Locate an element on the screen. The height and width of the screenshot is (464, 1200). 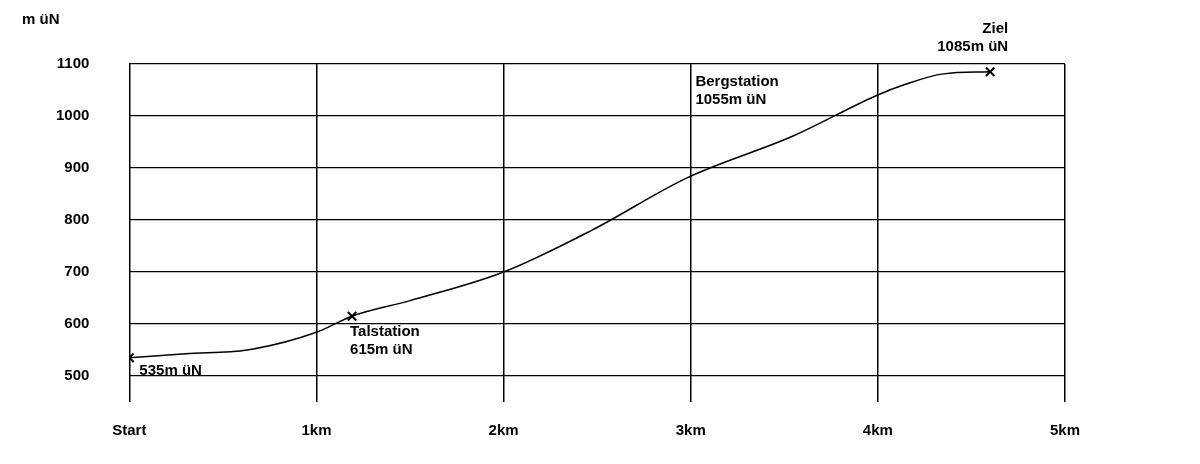
y-axis-title: m üN is located at coordinates (41, 18).